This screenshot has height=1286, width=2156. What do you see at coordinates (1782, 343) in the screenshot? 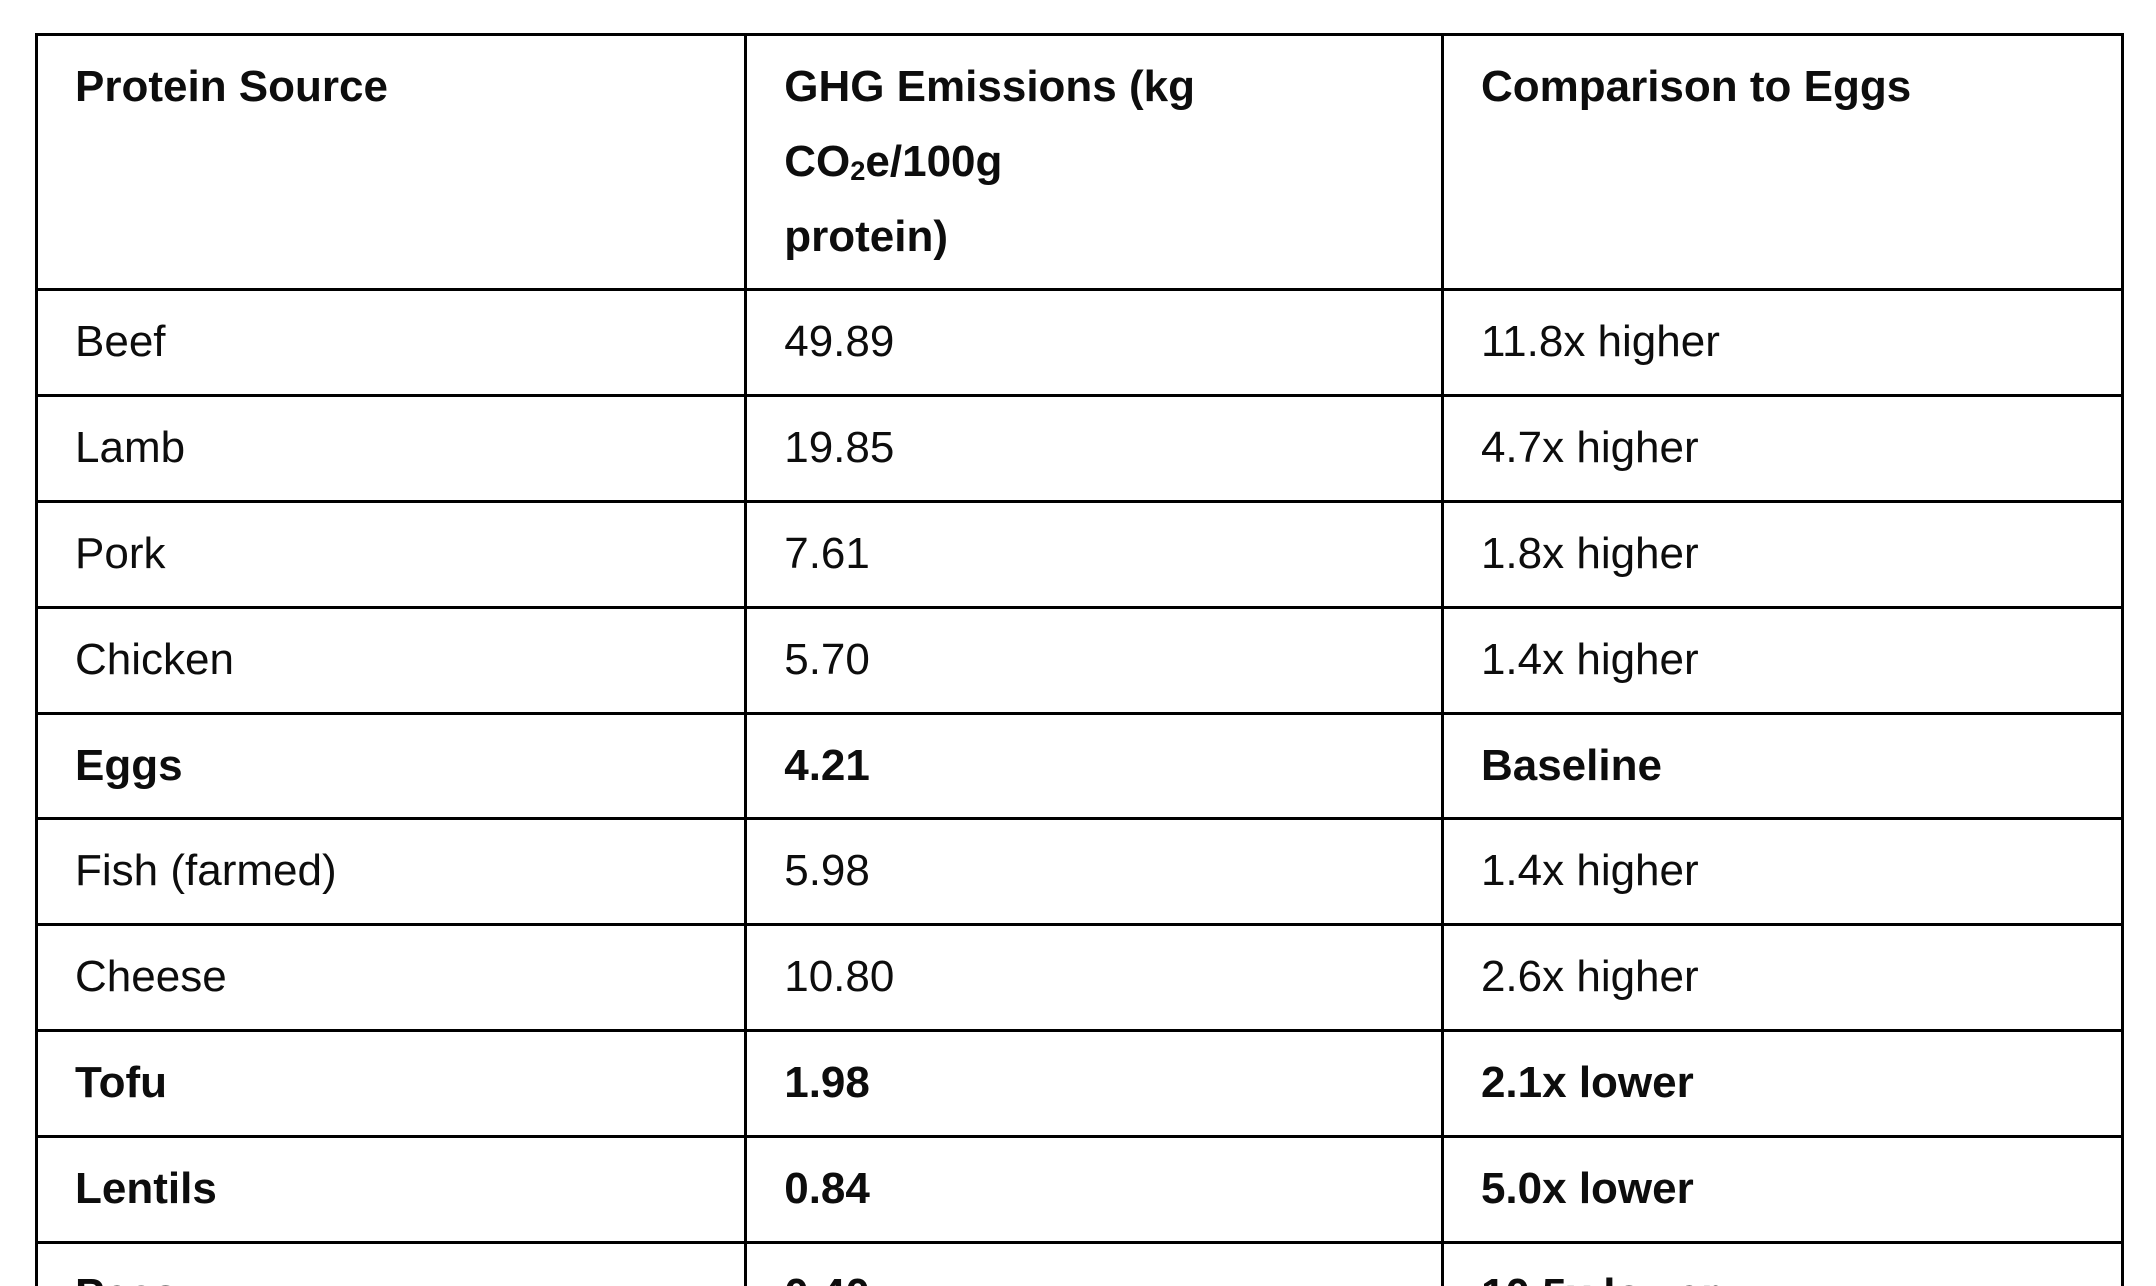
I see `cell-comparison: 11.8x higher` at bounding box center [1782, 343].